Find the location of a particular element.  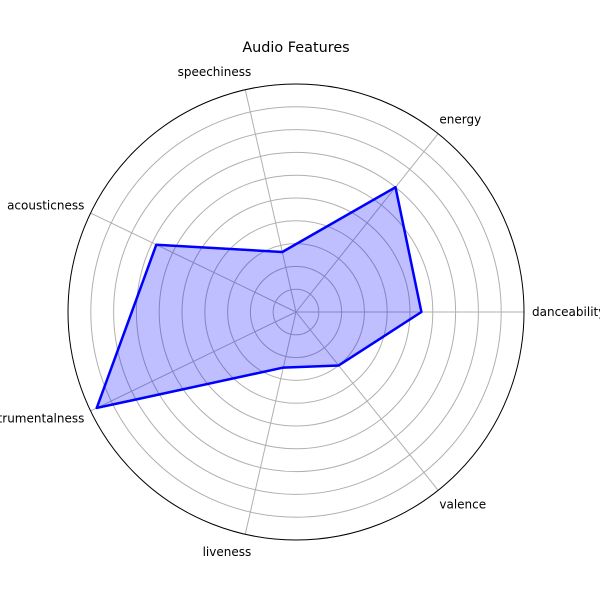

axis-label-speechiness: speechiness is located at coordinates (215, 72).